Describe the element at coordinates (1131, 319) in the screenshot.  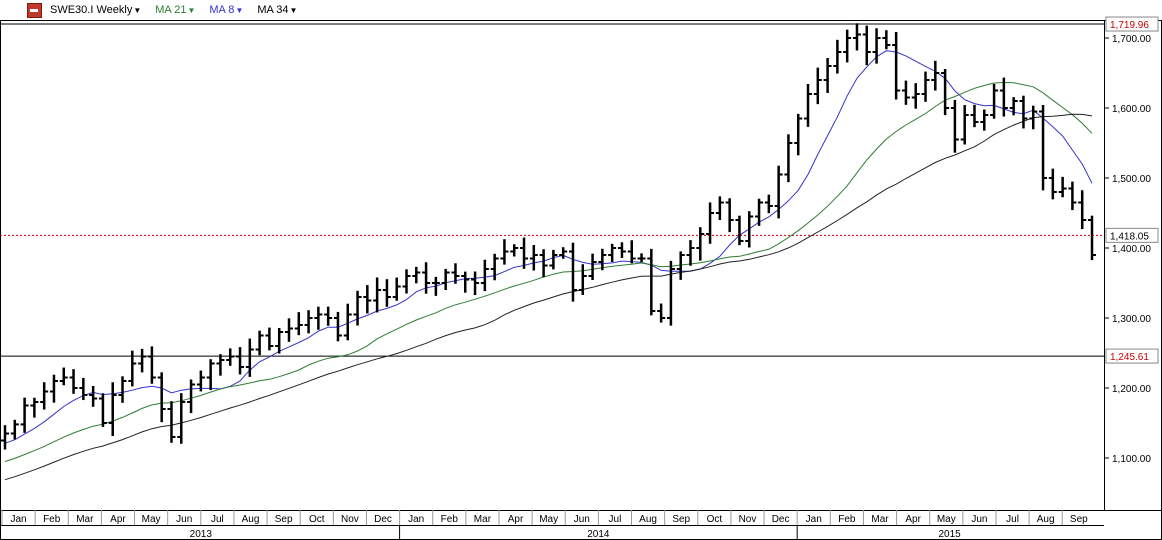
I see `y-tick-label: 1,300.00` at that location.